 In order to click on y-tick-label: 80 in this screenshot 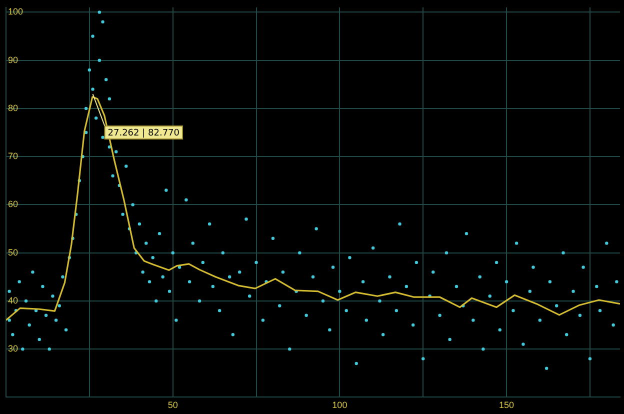, I will do `click(13, 107)`.